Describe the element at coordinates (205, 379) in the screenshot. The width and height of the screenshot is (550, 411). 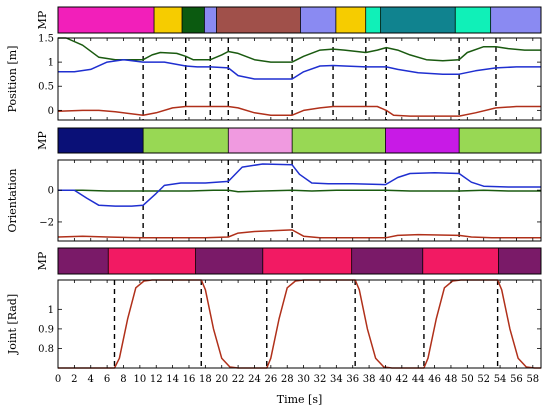
I see `x-tick-label-9: 18` at that location.